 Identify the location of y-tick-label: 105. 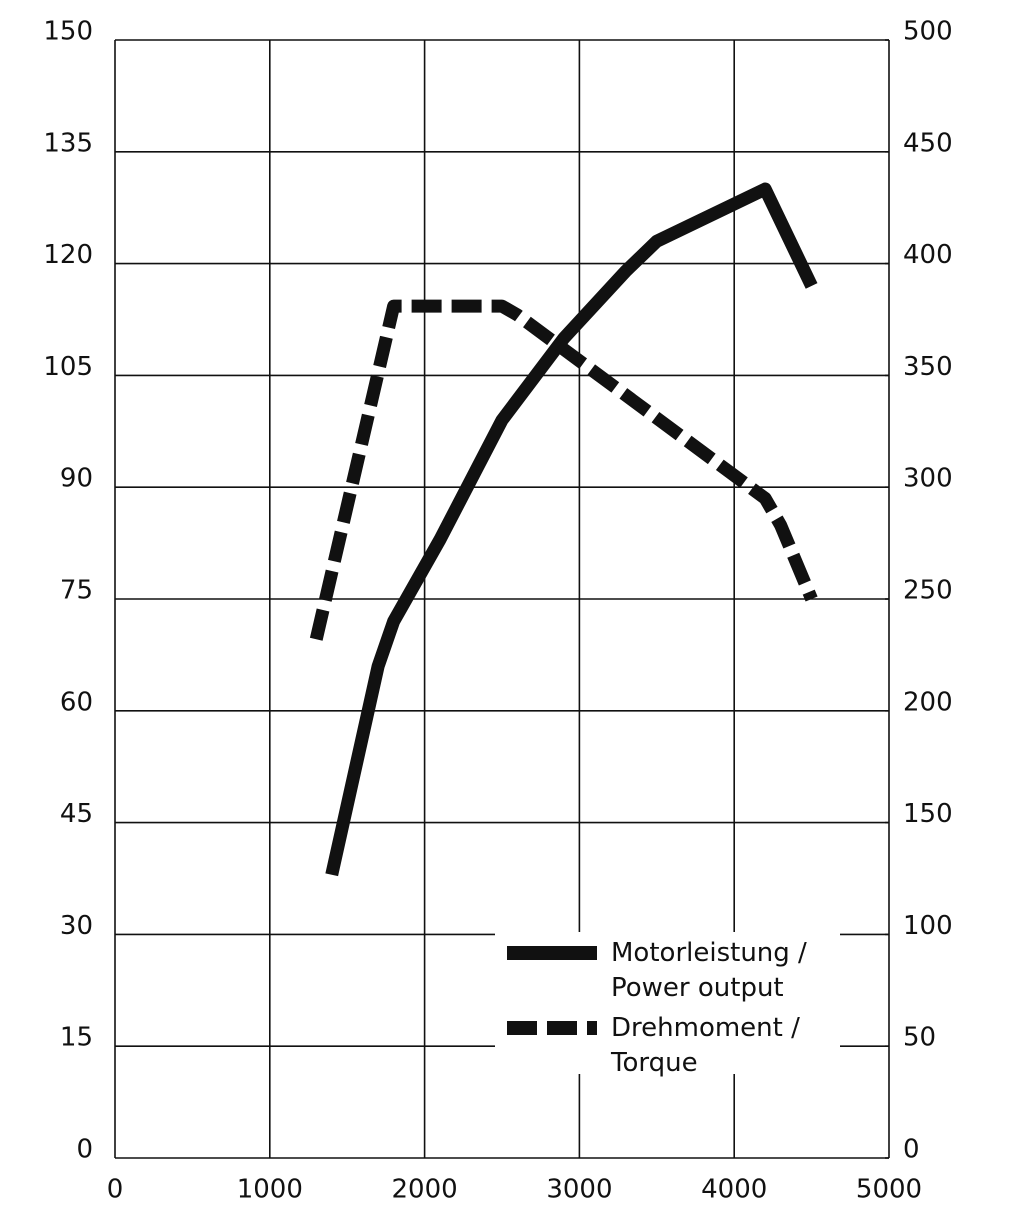
(68, 367).